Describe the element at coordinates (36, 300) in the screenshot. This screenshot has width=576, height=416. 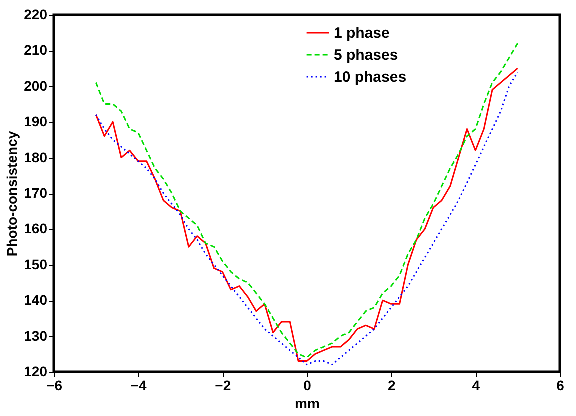
I see `y-tick-label: 140` at that location.